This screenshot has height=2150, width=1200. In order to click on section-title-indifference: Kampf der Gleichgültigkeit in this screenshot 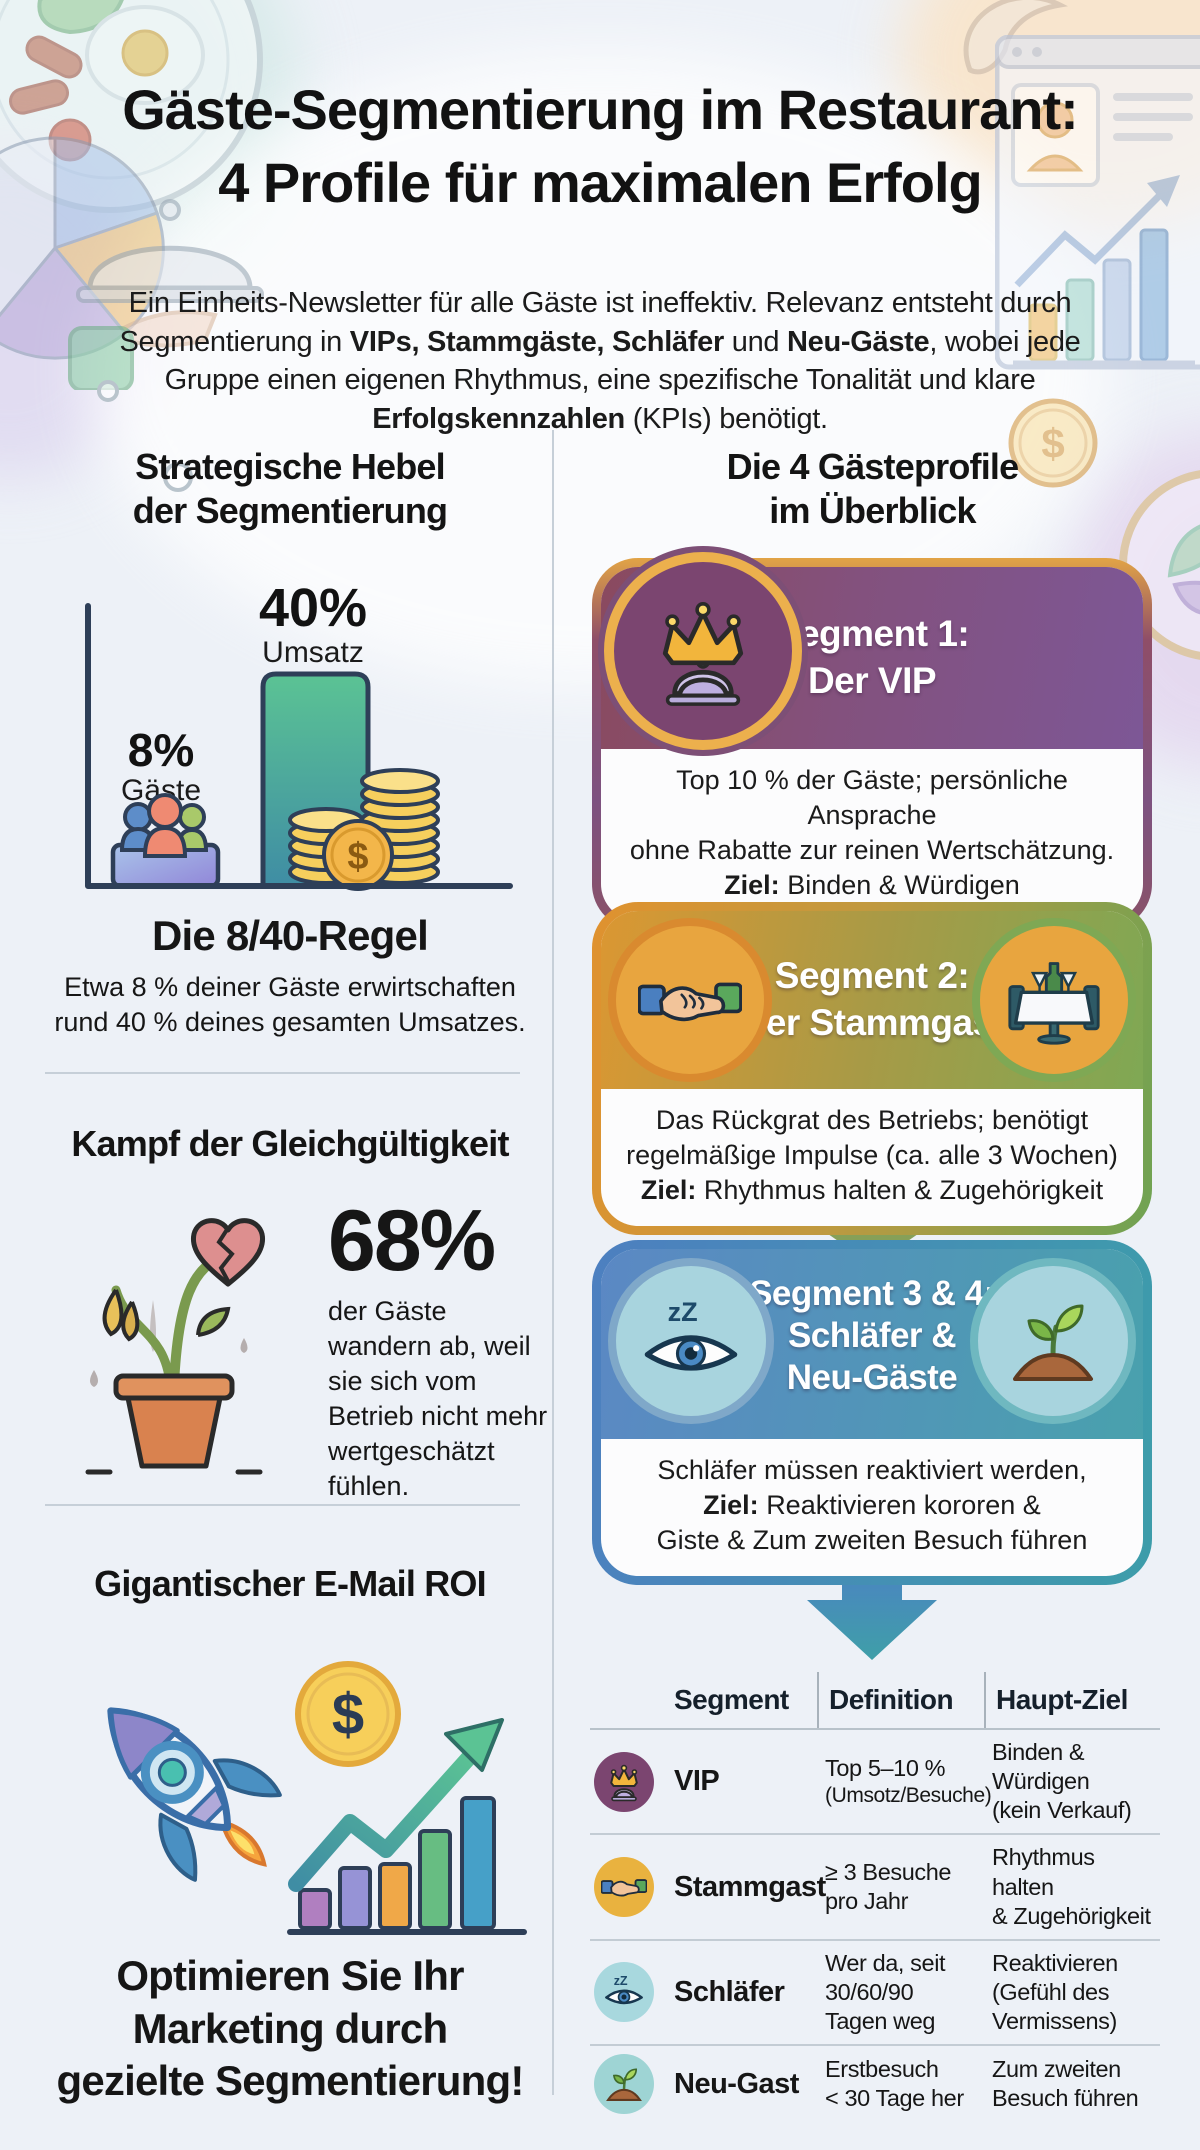, I will do `click(290, 1143)`.